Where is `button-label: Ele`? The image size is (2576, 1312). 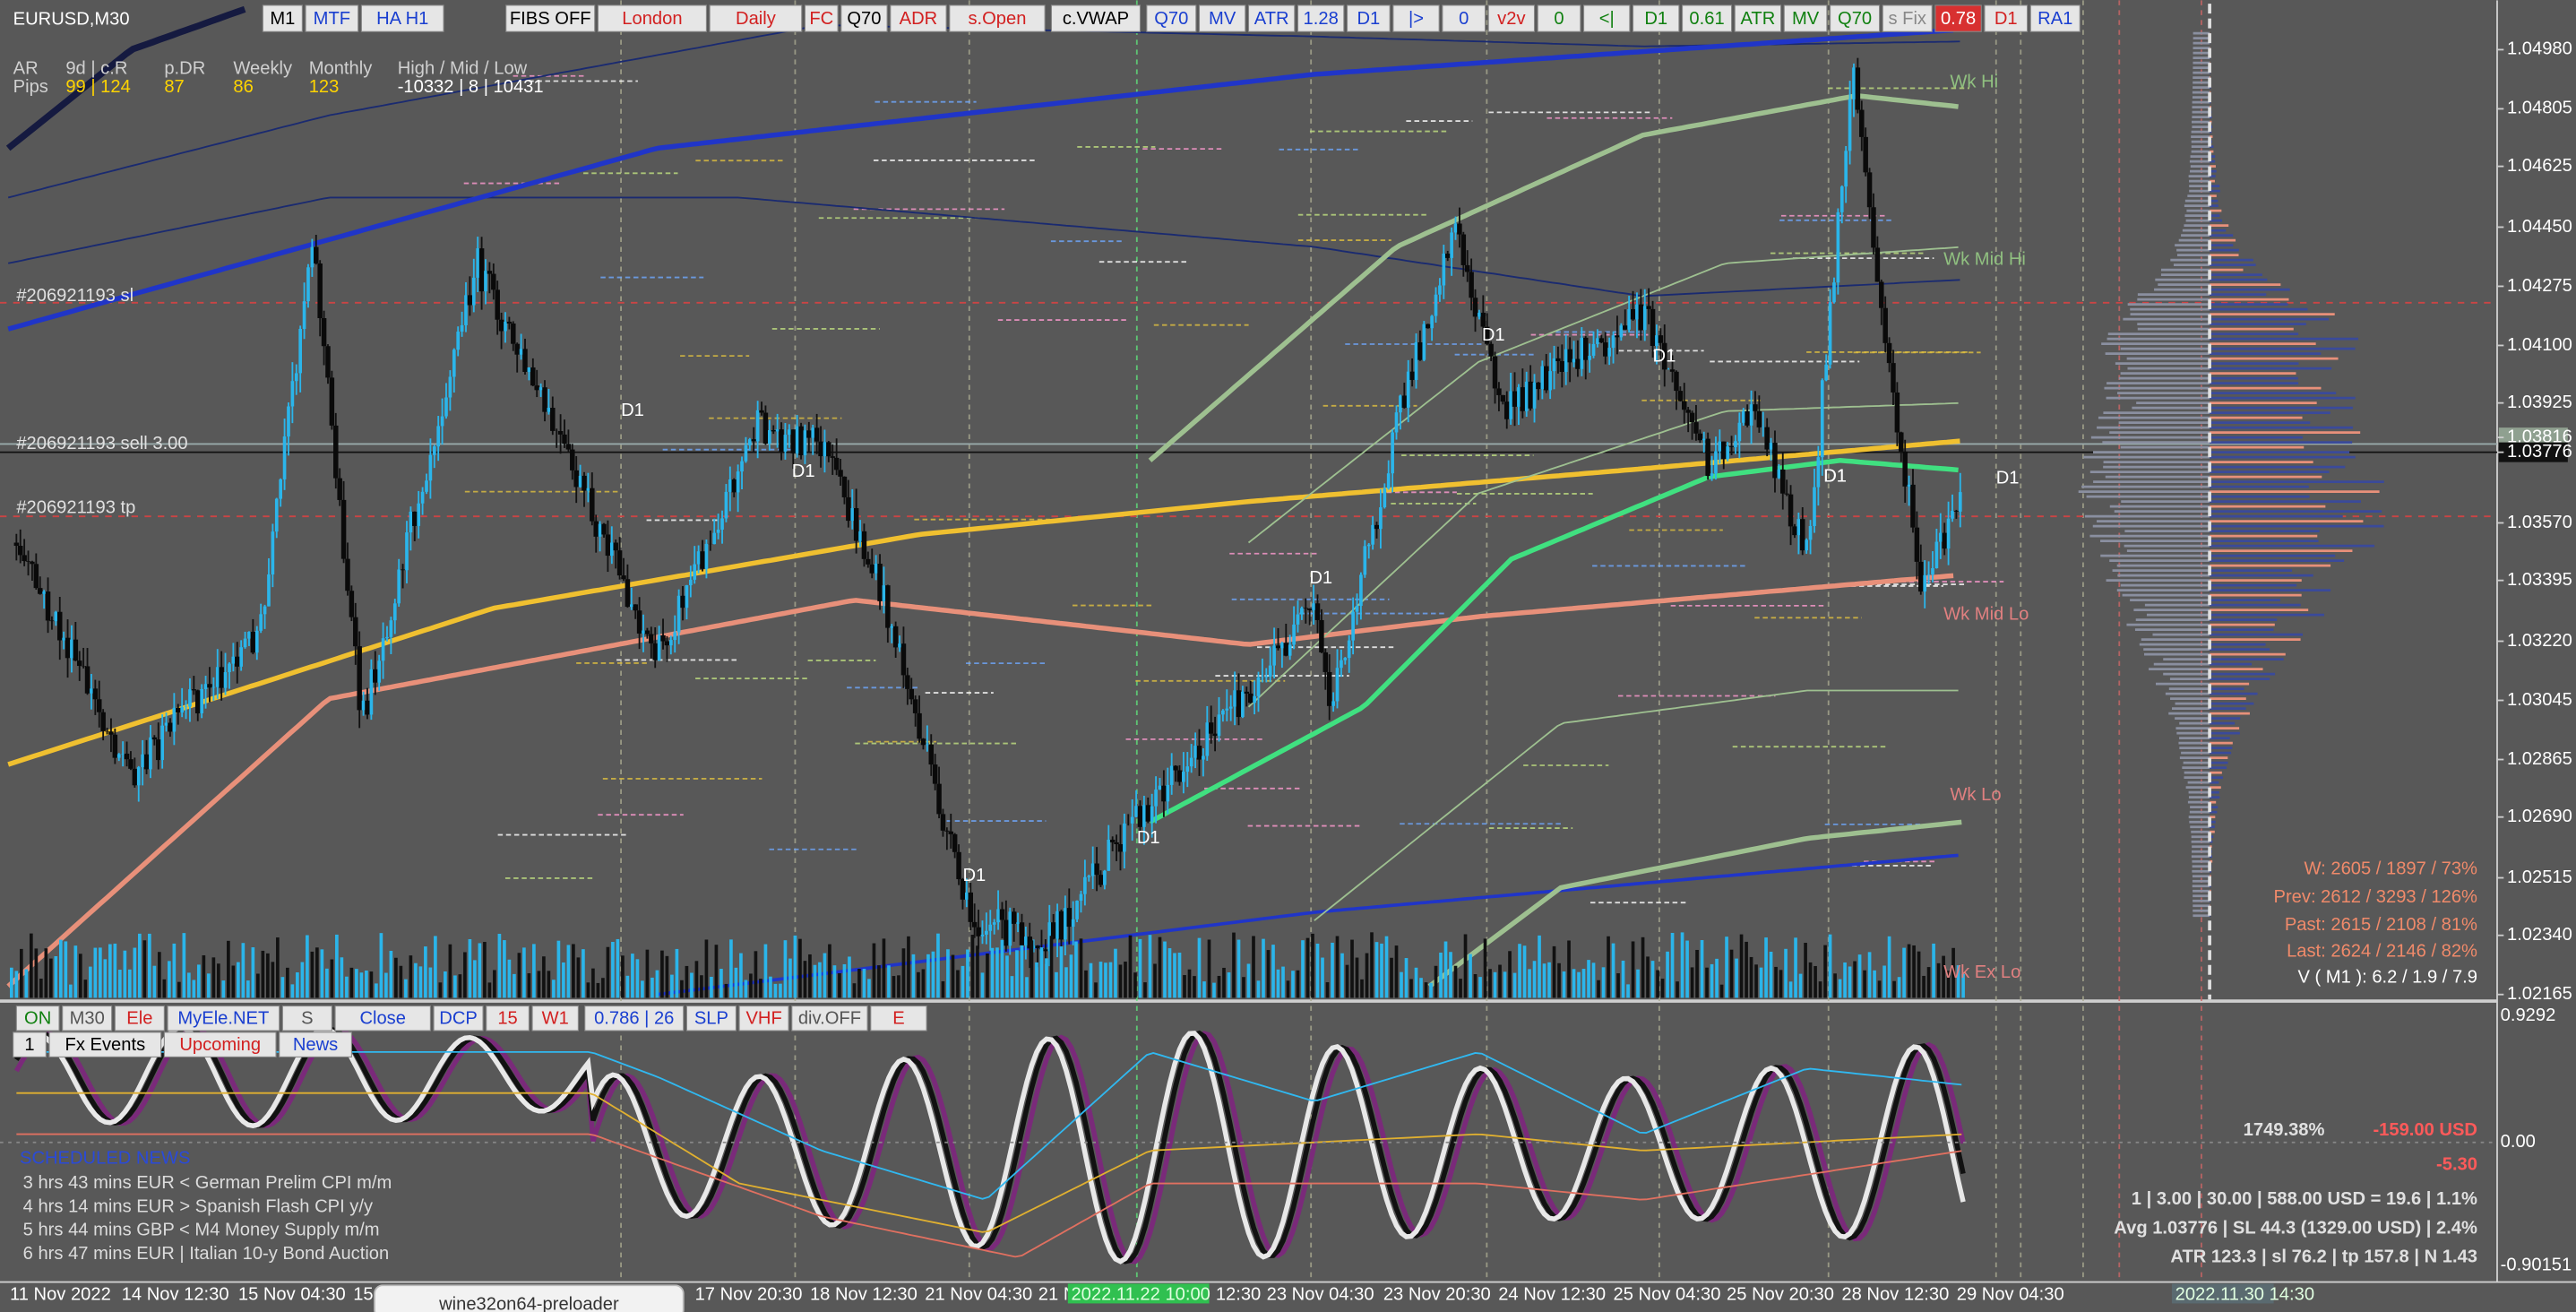 button-label: Ele is located at coordinates (139, 1019).